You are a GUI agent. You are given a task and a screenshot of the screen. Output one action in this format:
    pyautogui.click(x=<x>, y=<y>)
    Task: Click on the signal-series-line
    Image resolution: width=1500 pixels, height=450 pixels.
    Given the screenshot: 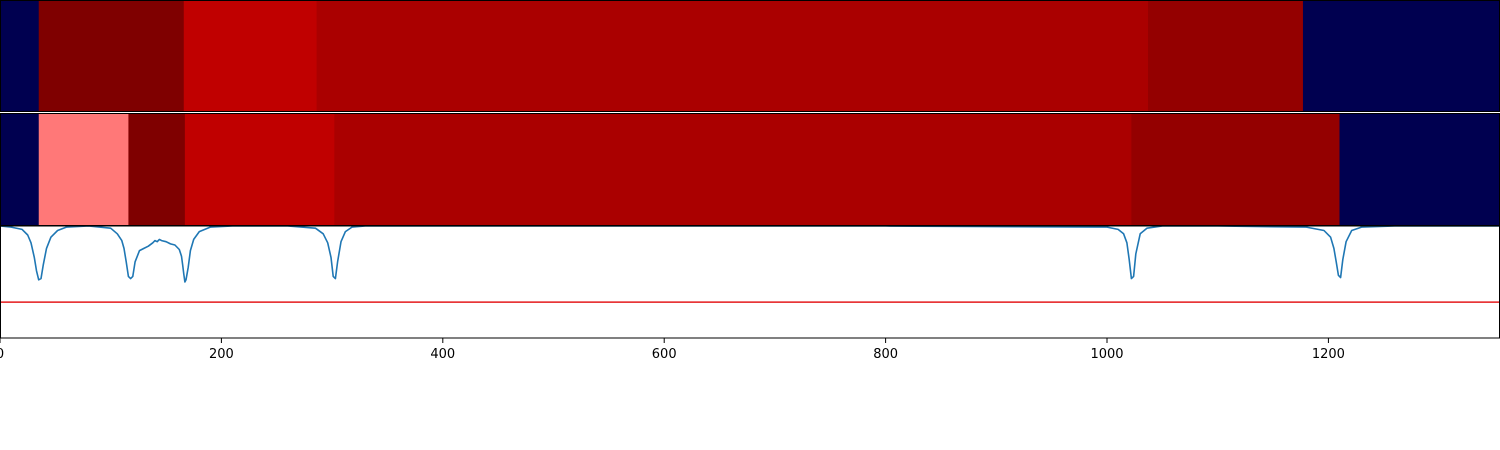 What is the action you would take?
    pyautogui.click(x=750, y=254)
    